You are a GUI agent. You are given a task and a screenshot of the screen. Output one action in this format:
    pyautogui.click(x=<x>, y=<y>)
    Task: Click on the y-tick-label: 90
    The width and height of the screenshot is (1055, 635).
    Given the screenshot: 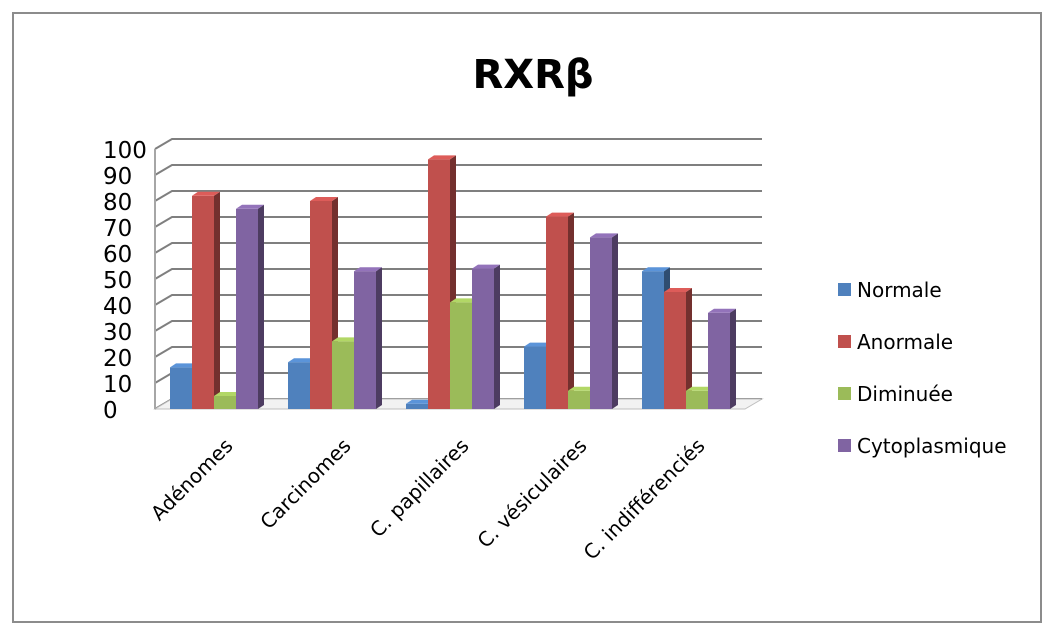 What is the action you would take?
    pyautogui.click(x=117, y=177)
    